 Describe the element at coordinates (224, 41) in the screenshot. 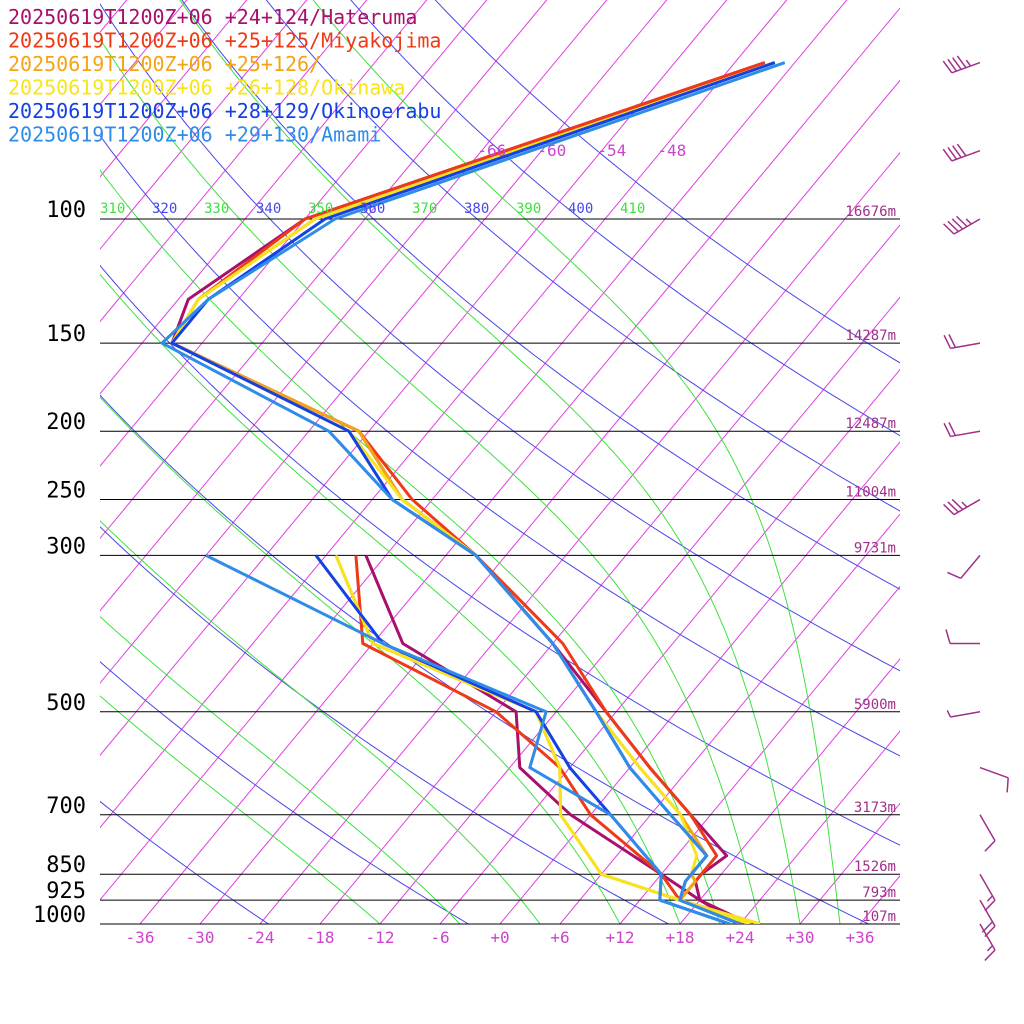

I see `legend-entry: 20250619T1200Z+06 +25+125/Miyakojima` at that location.